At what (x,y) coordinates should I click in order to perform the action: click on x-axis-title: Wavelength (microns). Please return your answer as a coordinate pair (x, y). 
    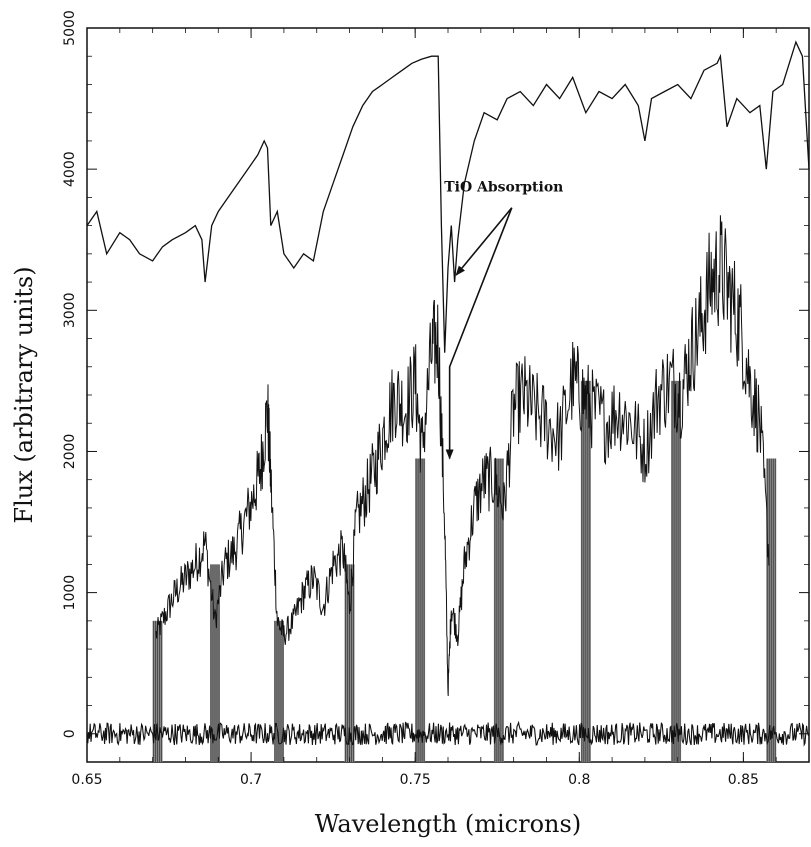
    Looking at the image, I should click on (448, 824).